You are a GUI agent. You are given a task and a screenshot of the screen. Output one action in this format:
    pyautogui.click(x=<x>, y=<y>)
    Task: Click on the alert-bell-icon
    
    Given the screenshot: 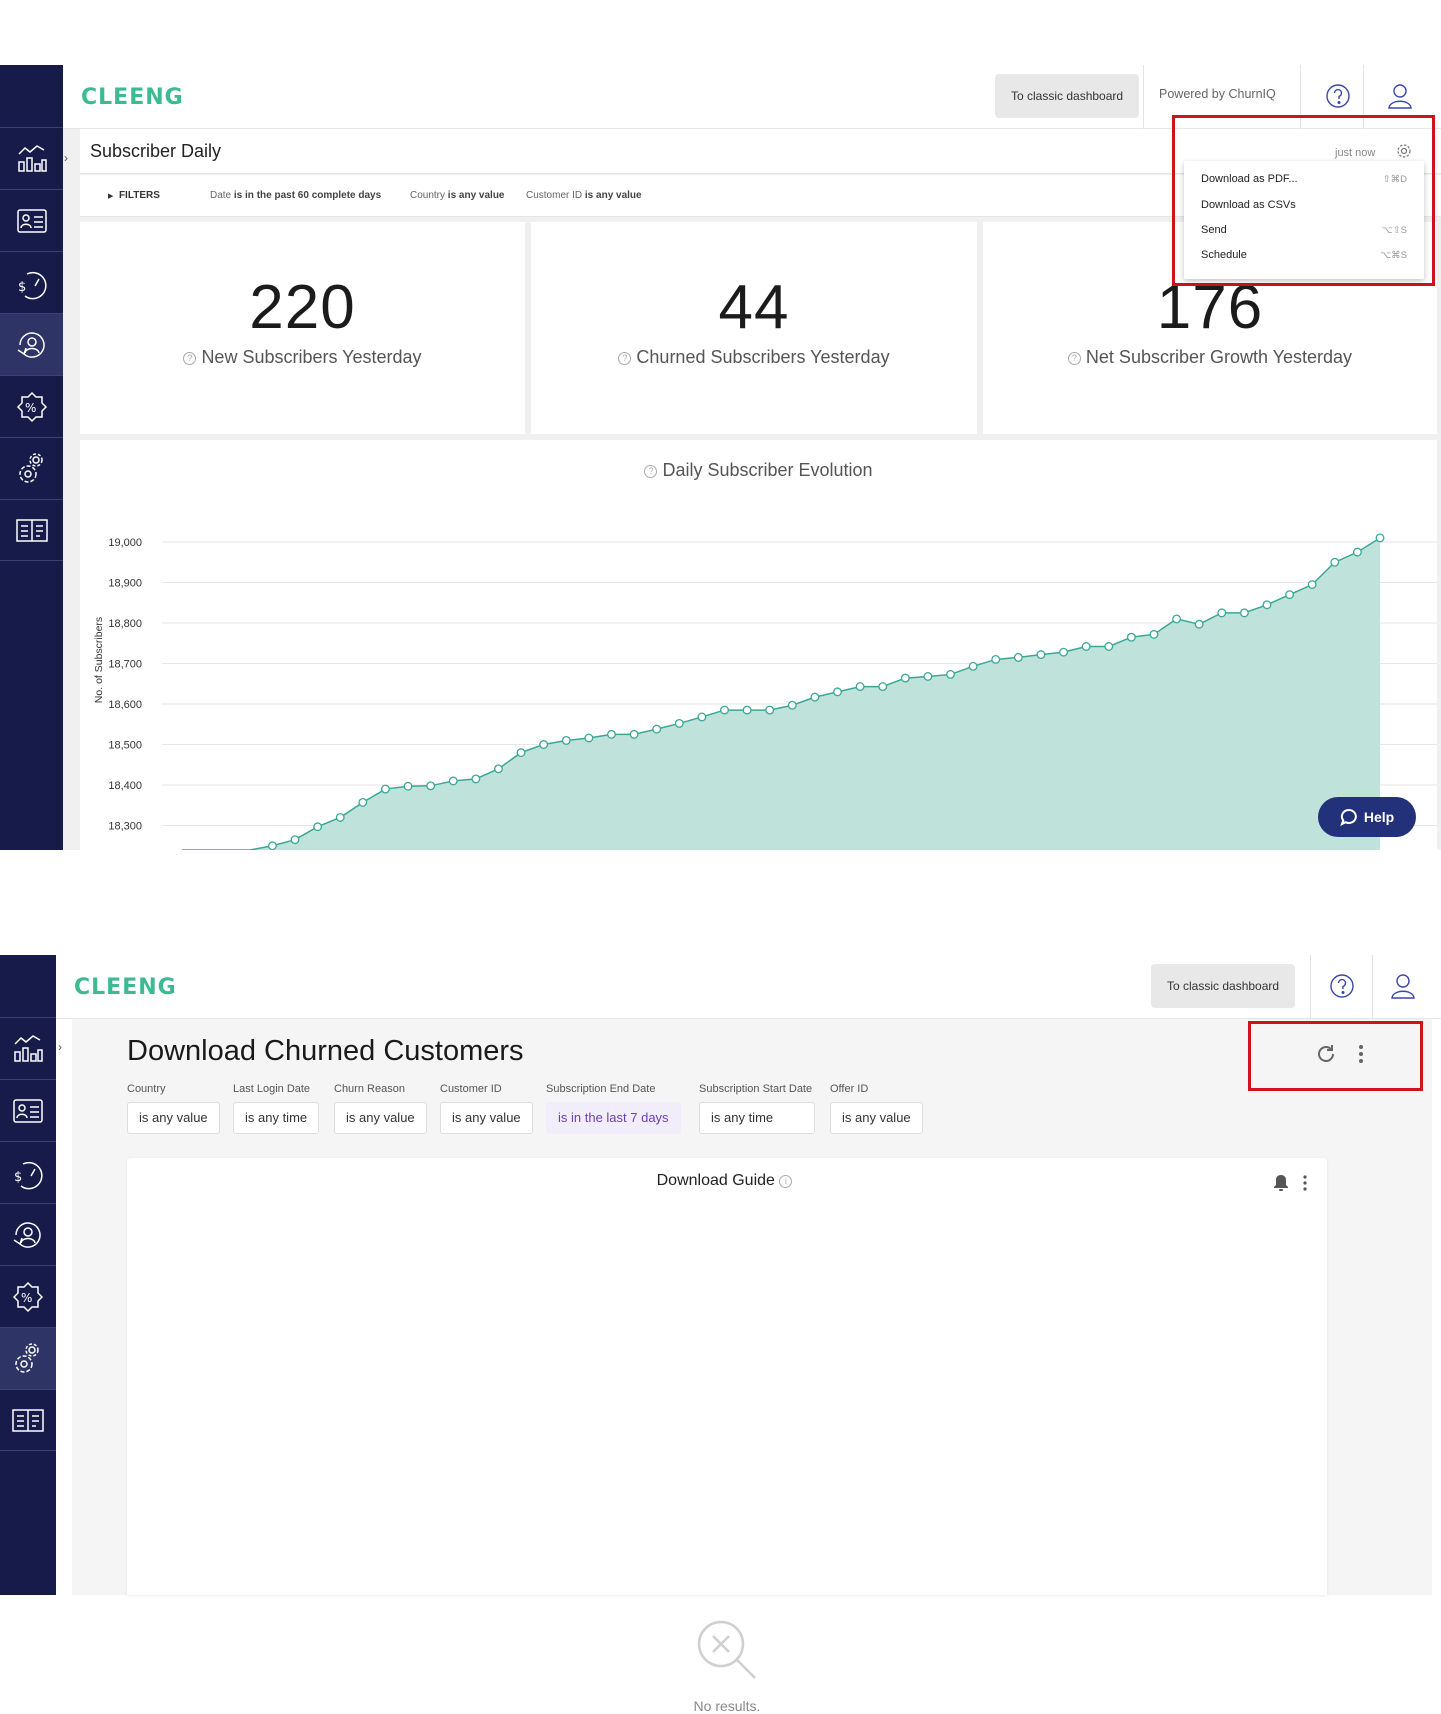 What is the action you would take?
    pyautogui.click(x=1281, y=1183)
    